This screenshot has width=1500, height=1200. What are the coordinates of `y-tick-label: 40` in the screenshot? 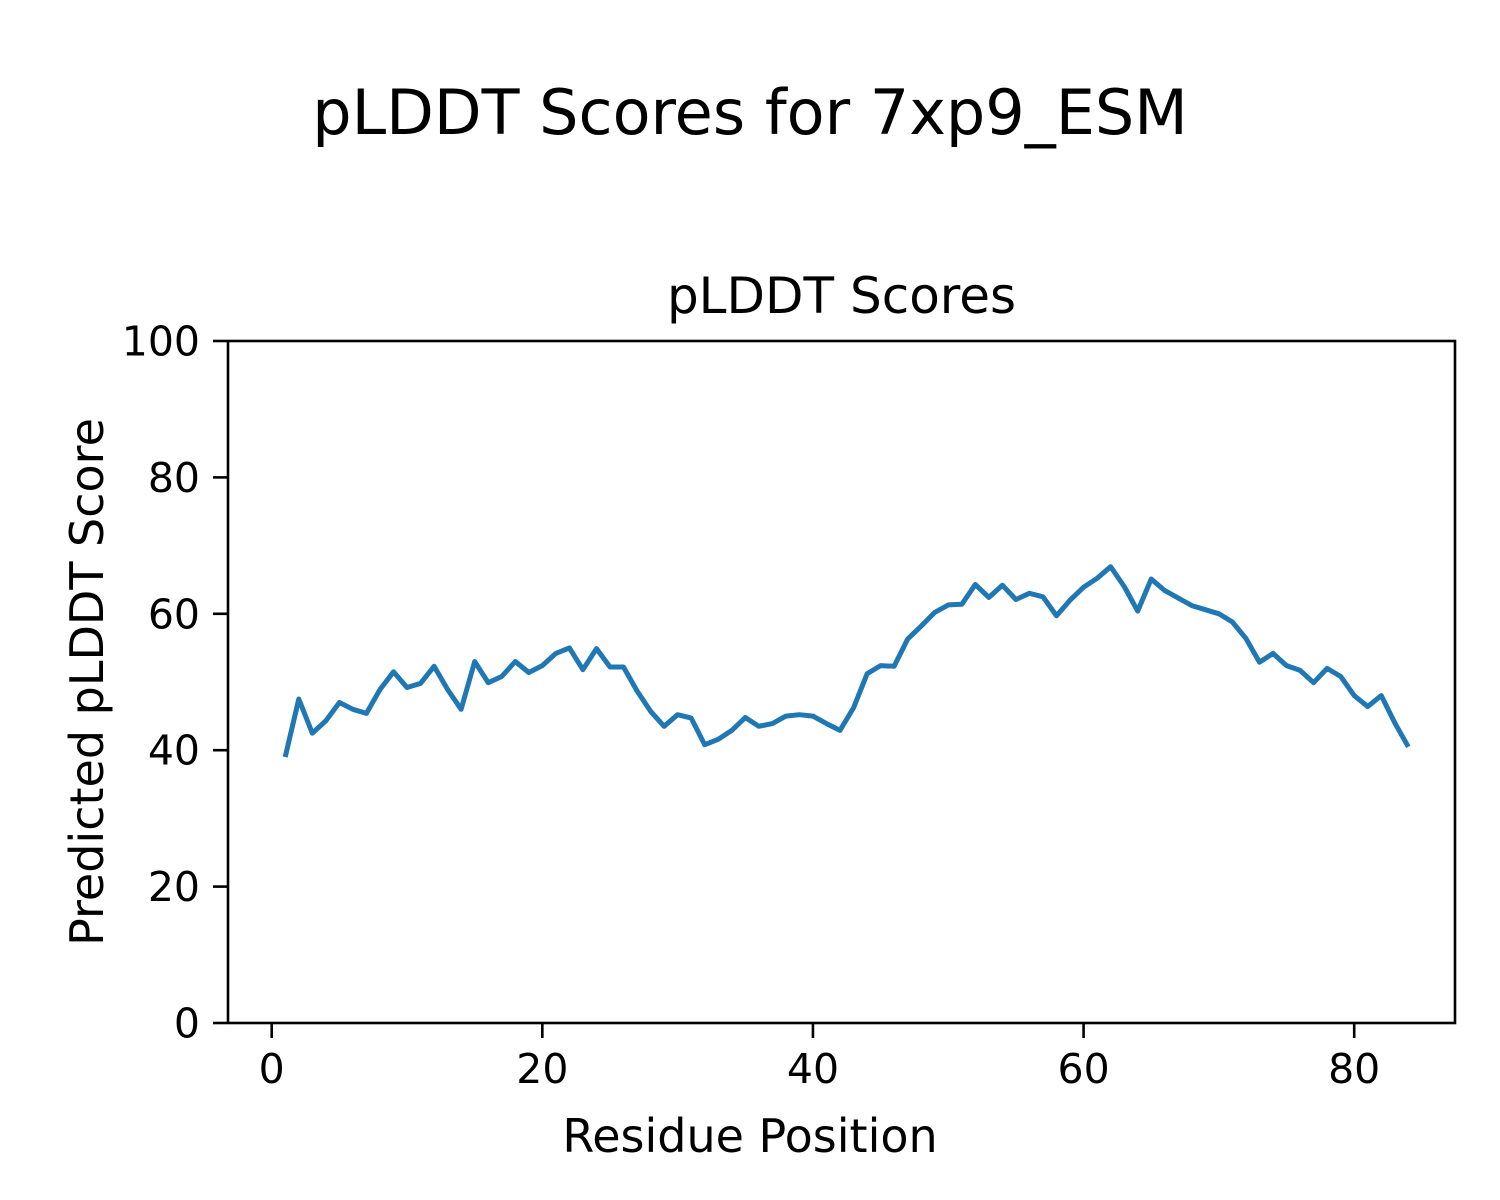 It's located at (174, 751).